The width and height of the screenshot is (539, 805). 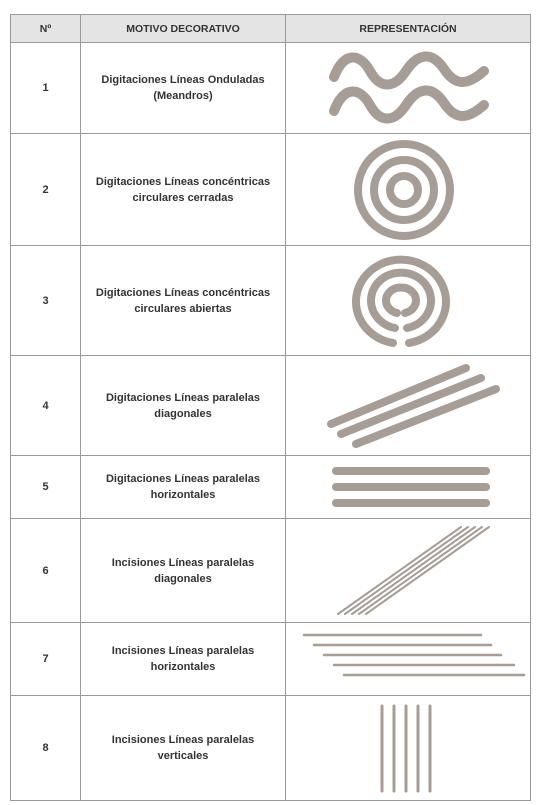 I want to click on header-cell: MOTIVO DECORATIVO, so click(x=183, y=28).